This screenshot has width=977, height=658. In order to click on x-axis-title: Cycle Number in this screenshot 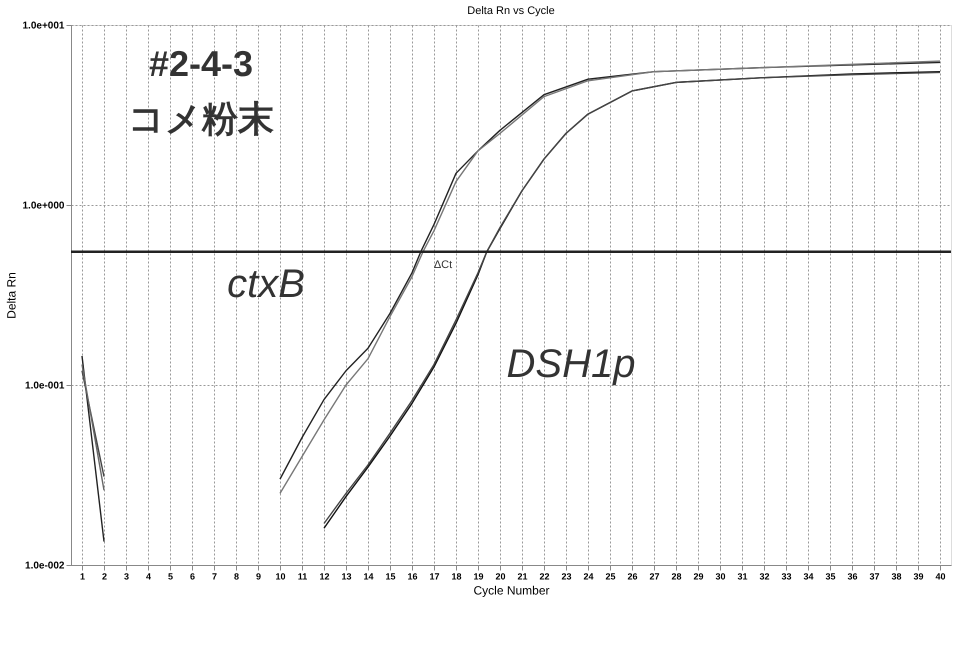, I will do `click(511, 591)`.